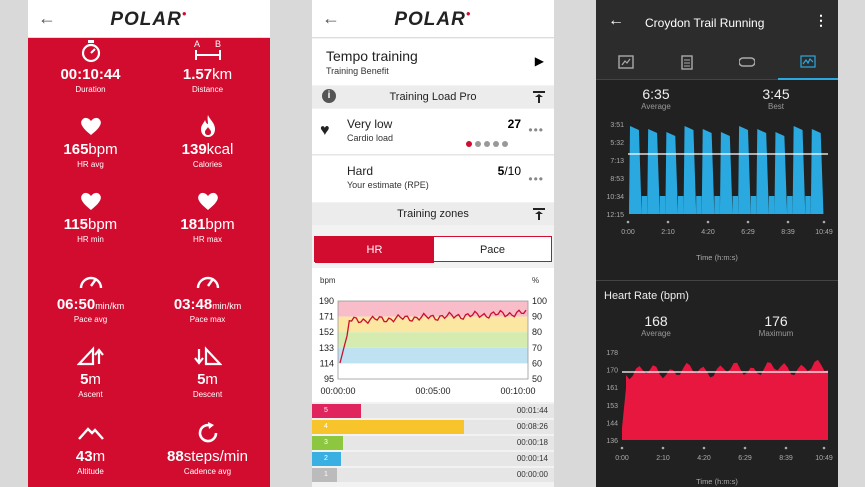 The height and width of the screenshot is (487, 865). I want to click on y-tick-left: 95, so click(329, 379).